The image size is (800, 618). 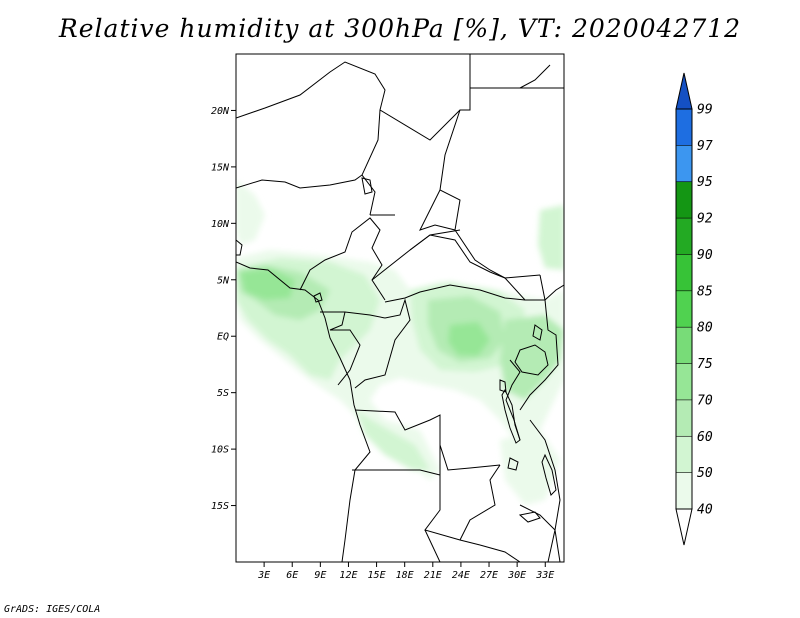 I want to click on humidity-field-core-west, so click(x=267, y=284).